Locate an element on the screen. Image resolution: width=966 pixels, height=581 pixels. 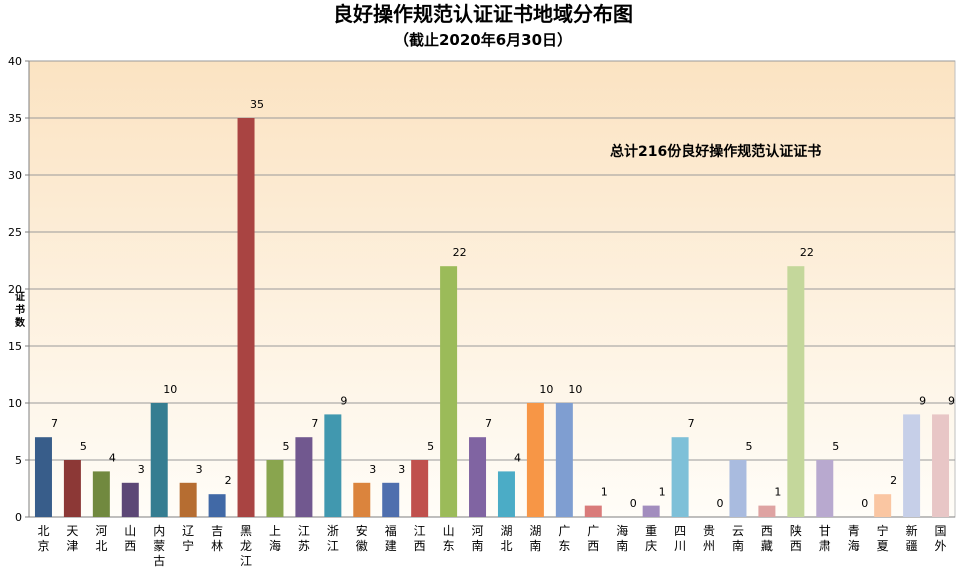
bar-江苏 is located at coordinates (304, 477).